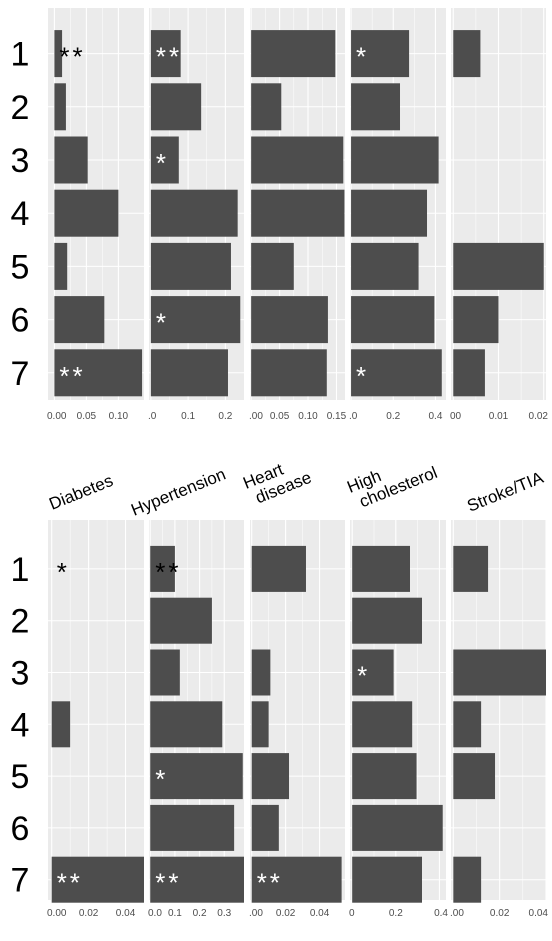 This screenshot has height=941, width=552. What do you see at coordinates (20, 829) in the screenshot?
I see `category-label: 6` at bounding box center [20, 829].